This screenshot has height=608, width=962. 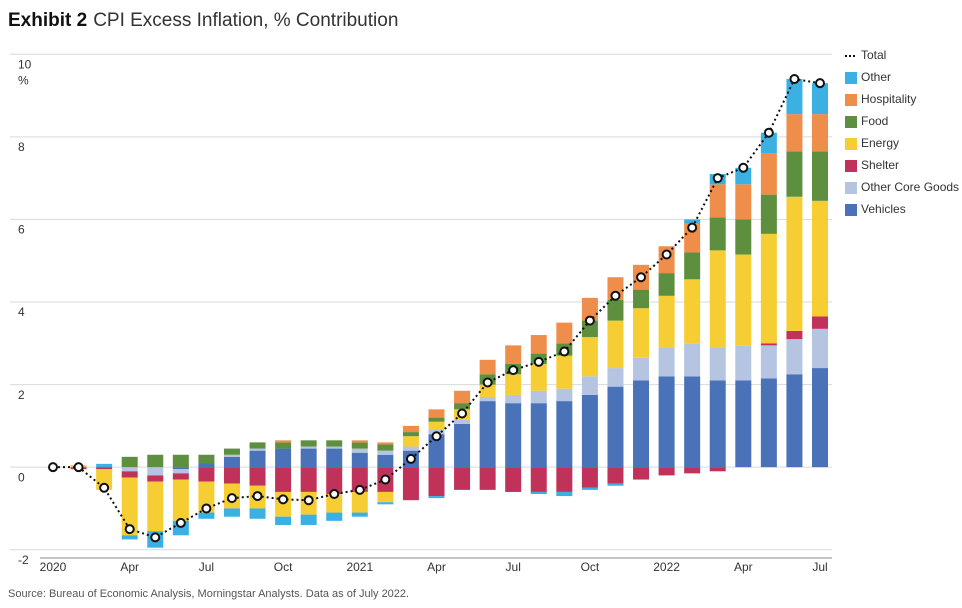 I want to click on legend-label: Other Core Goods, so click(x=910, y=187).